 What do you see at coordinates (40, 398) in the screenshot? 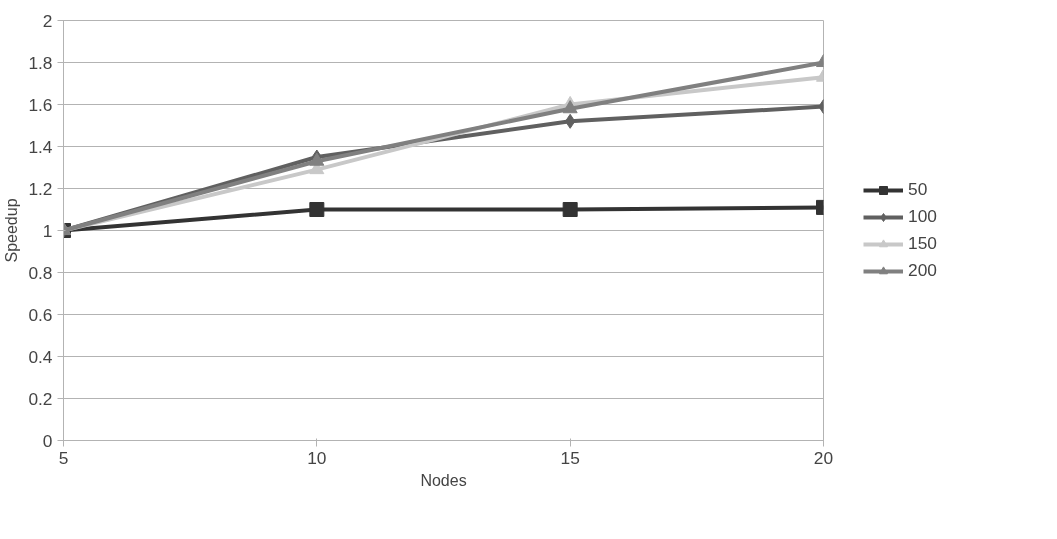
I see `y-tick-label: 0.2` at bounding box center [40, 398].